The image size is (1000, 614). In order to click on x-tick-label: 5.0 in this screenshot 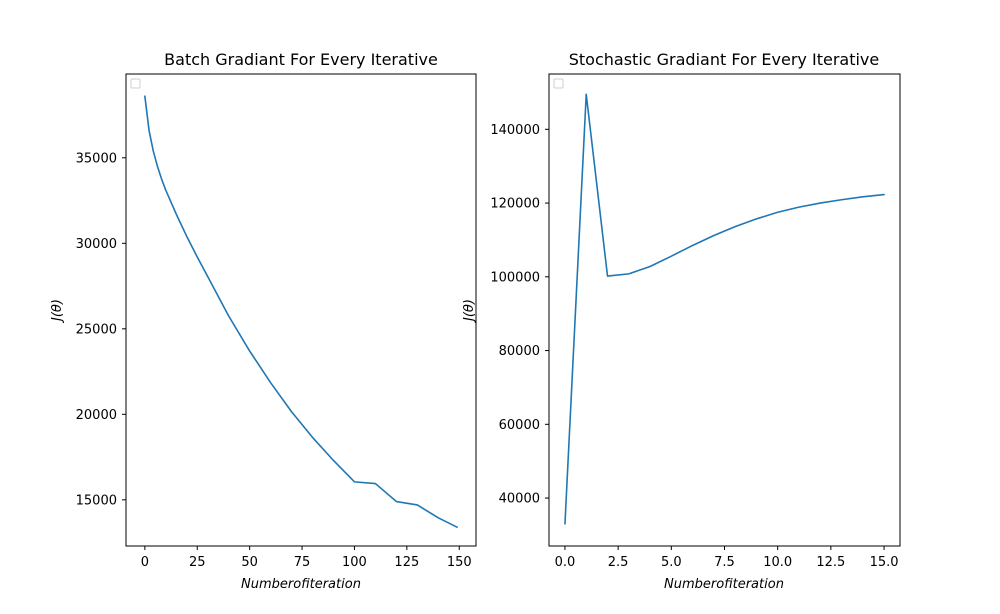, I will do `click(671, 562)`.